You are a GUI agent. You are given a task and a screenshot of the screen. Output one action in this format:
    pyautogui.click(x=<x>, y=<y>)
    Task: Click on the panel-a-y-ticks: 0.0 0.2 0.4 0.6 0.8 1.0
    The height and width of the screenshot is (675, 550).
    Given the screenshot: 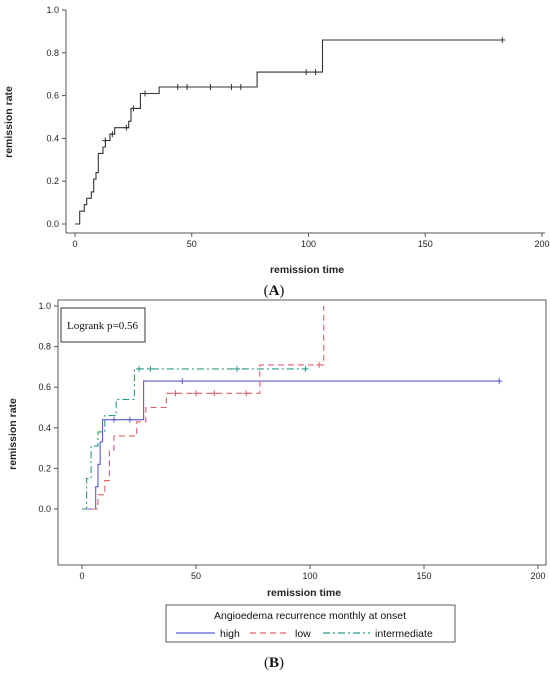 What is the action you would take?
    pyautogui.click(x=56, y=117)
    